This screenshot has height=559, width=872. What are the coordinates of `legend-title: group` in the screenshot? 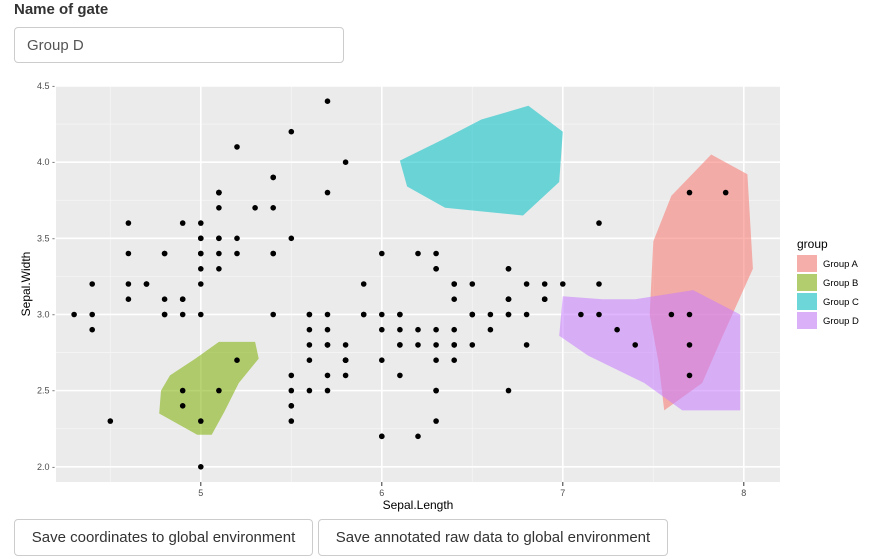 It's located at (812, 244).